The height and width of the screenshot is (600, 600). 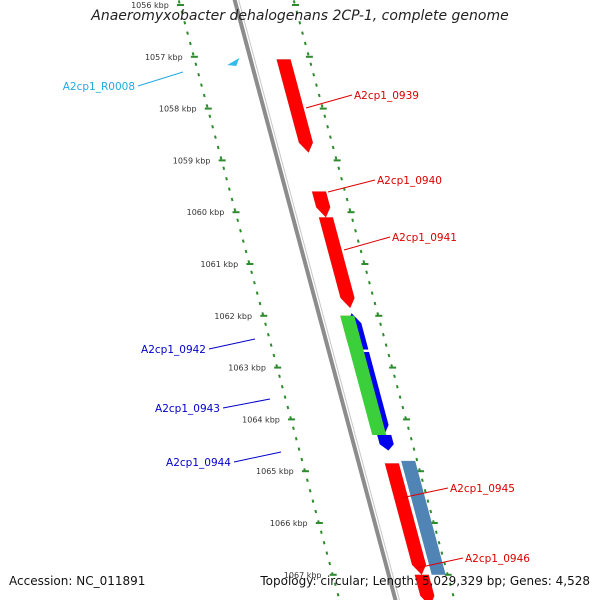 What do you see at coordinates (363, 375) in the screenshot?
I see `feature-green` at bounding box center [363, 375].